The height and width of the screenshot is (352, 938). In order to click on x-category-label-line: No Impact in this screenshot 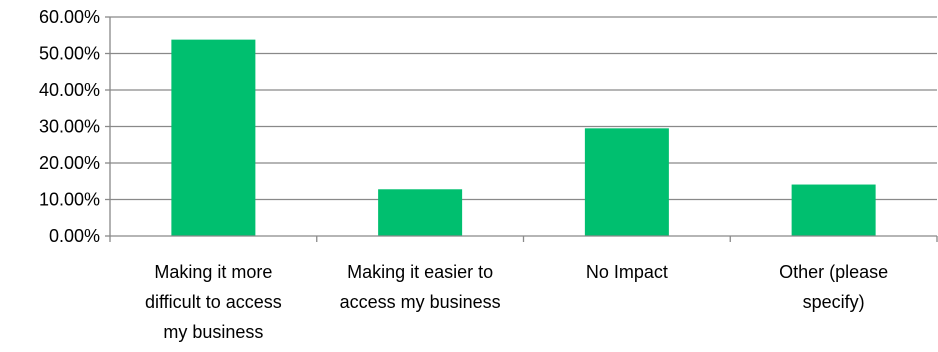, I will do `click(627, 272)`.